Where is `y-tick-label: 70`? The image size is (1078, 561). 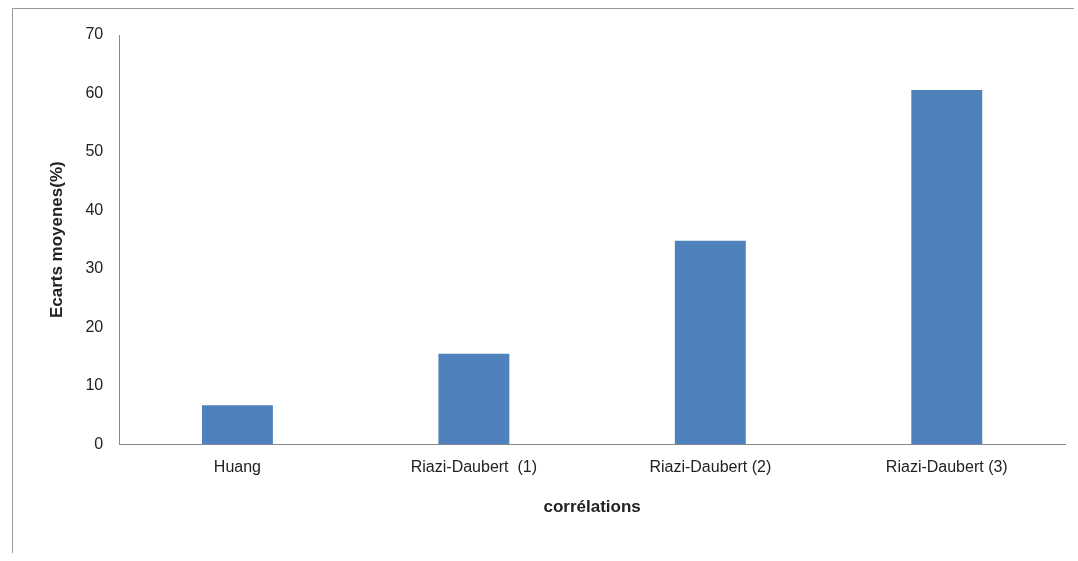
y-tick-label: 70 is located at coordinates (94, 34).